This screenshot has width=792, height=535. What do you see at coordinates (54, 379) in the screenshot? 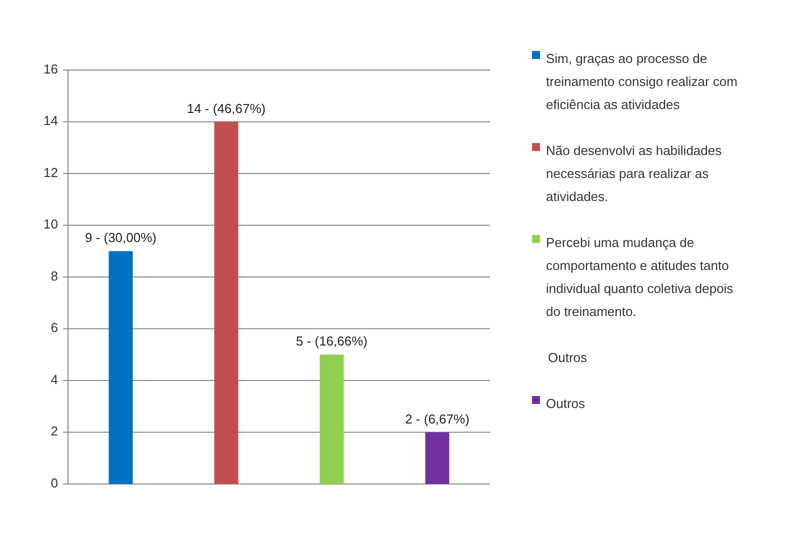
I see `y-tick-label: 4` at bounding box center [54, 379].